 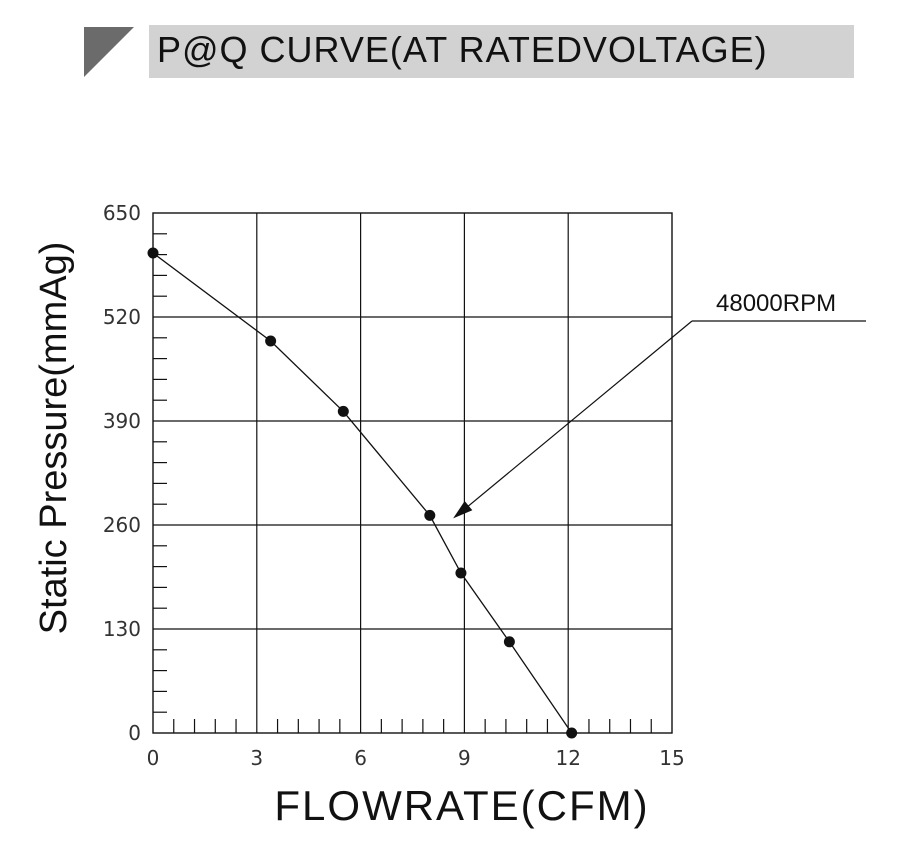 What do you see at coordinates (122, 421) in the screenshot?
I see `y-tick-label: 390` at bounding box center [122, 421].